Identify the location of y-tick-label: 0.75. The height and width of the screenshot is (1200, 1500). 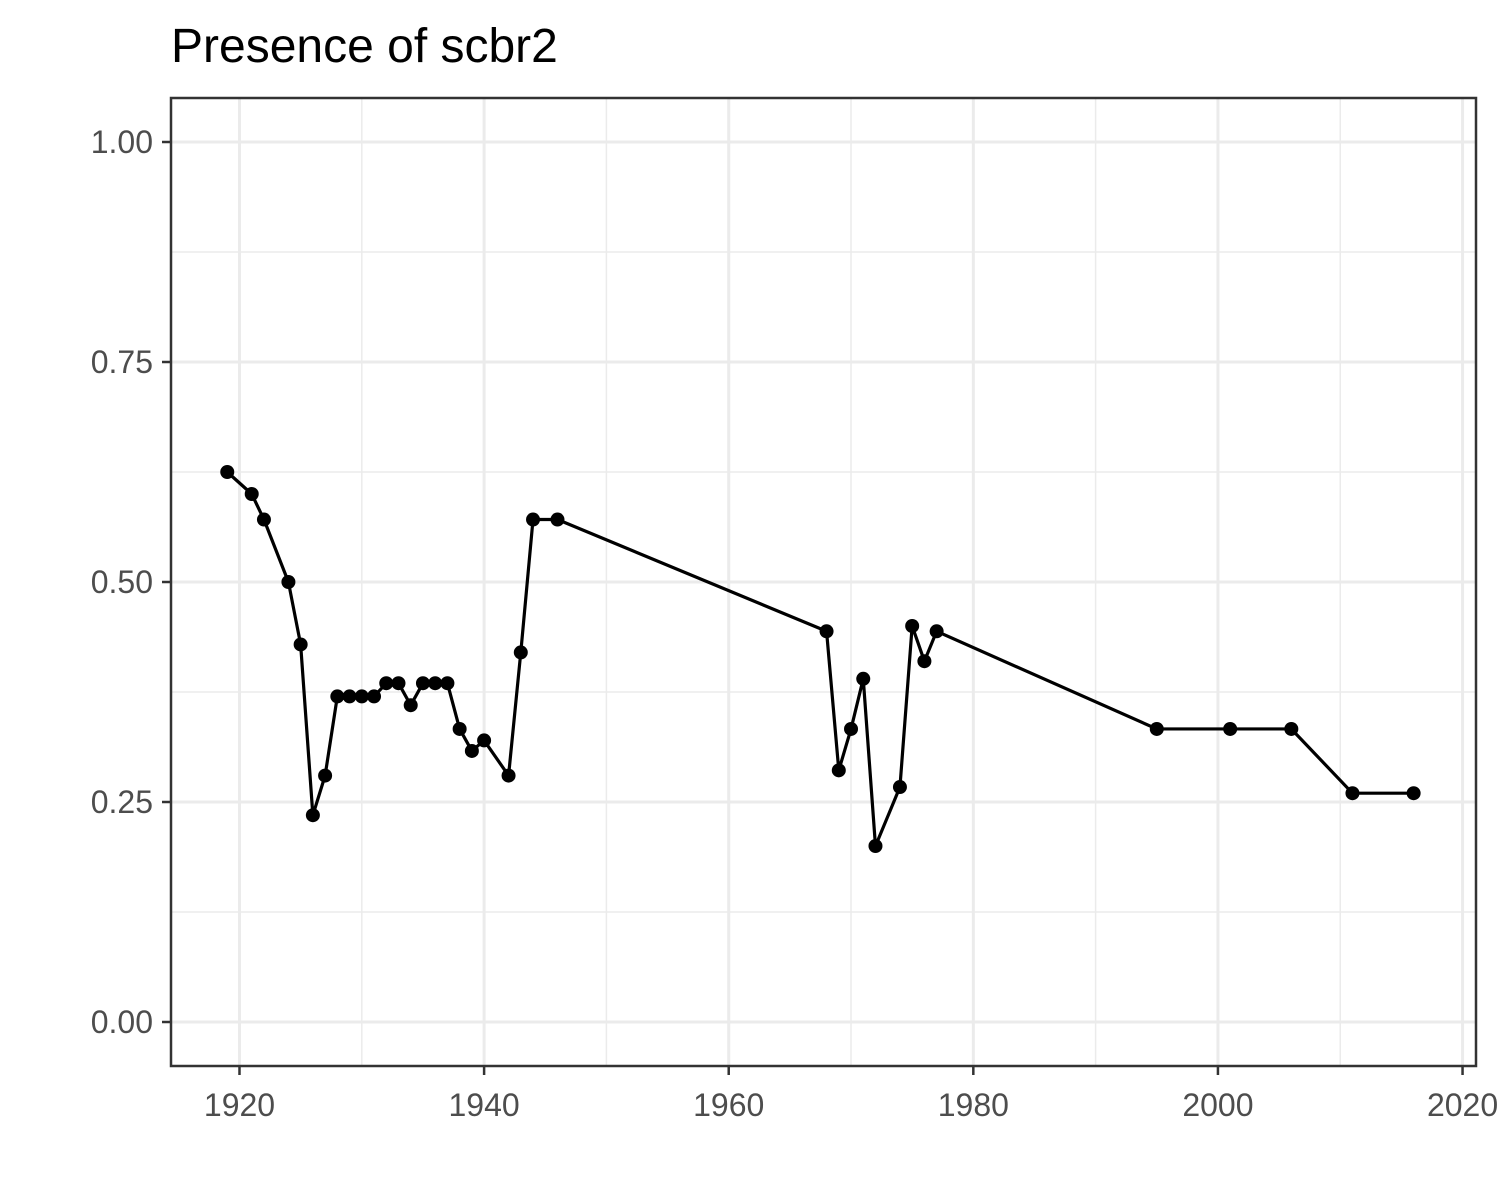
(122, 362).